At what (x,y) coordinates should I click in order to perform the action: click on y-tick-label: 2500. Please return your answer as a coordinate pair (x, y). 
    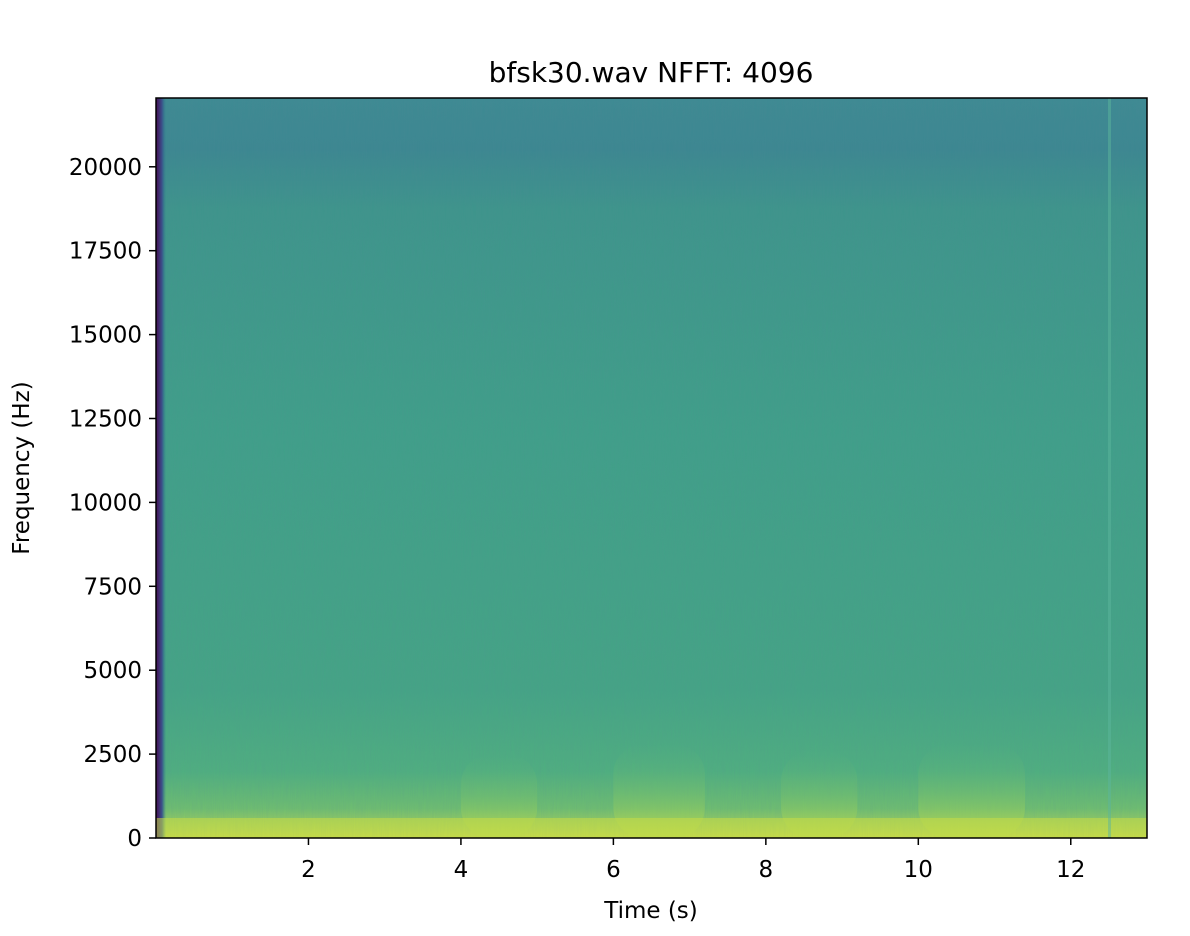
    Looking at the image, I should click on (112, 755).